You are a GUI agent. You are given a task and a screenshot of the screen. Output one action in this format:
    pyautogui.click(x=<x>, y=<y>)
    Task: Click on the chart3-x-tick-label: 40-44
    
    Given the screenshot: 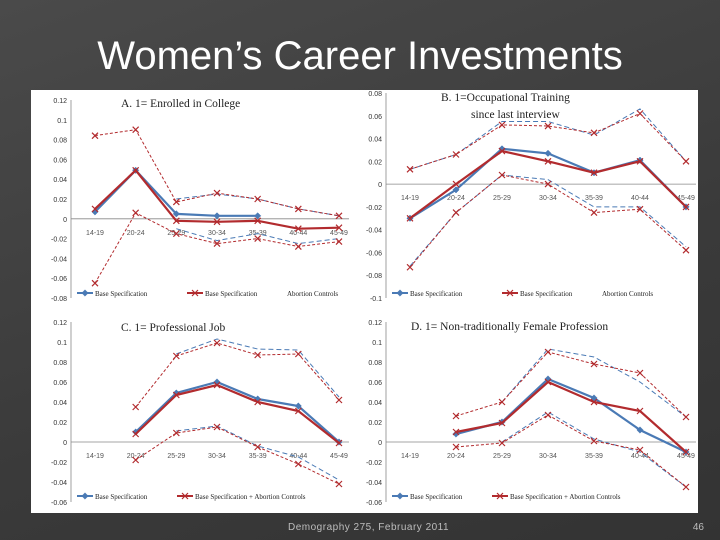 What is the action you would take?
    pyautogui.click(x=298, y=456)
    